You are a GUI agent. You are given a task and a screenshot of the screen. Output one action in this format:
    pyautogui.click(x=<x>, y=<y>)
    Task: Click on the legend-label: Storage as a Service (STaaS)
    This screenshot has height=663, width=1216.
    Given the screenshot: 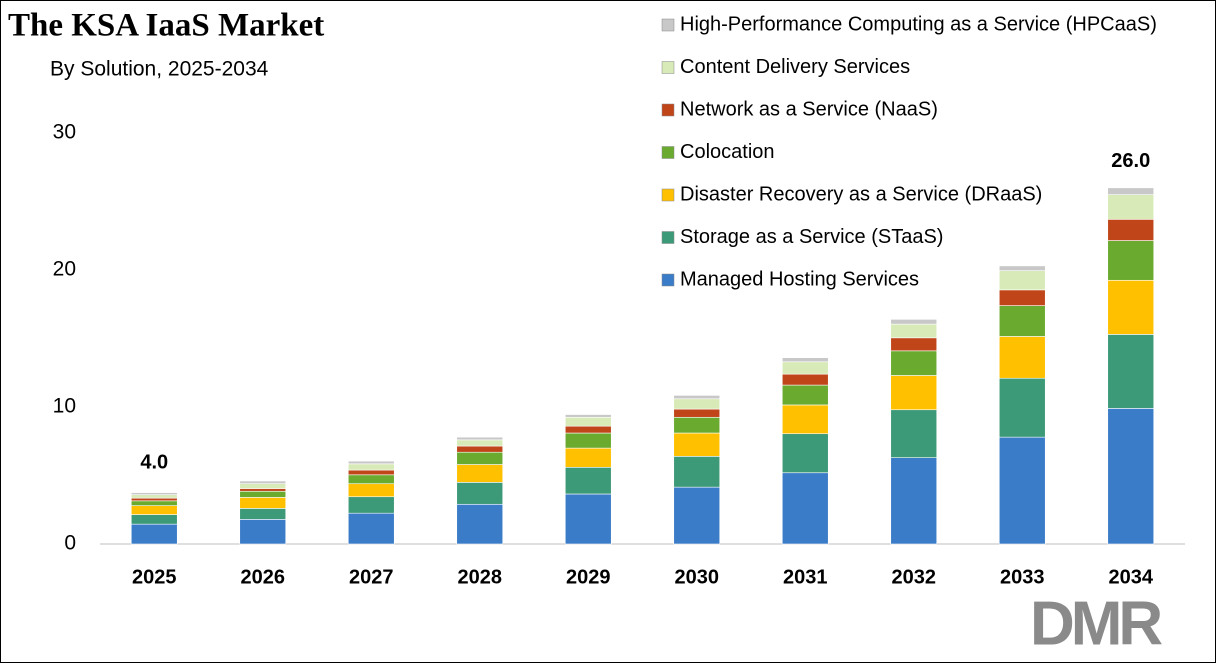 What is the action you would take?
    pyautogui.click(x=811, y=237)
    